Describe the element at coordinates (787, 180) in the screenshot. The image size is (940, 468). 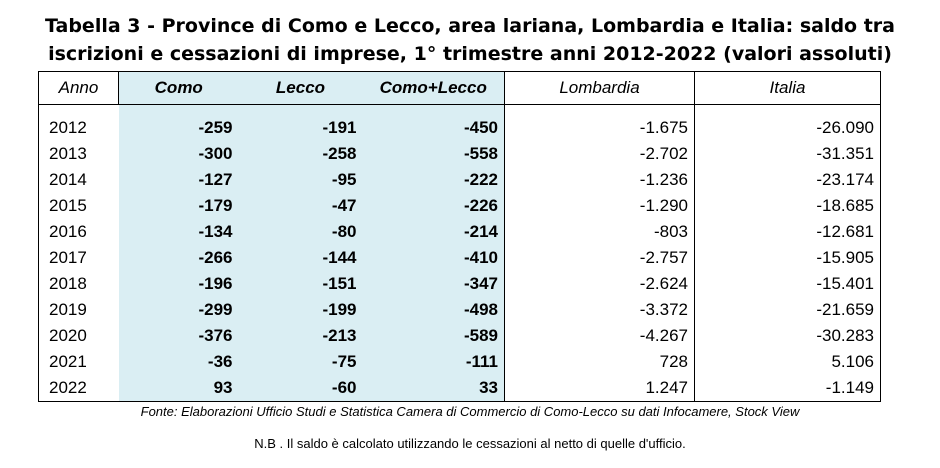
I see `cell-italia: -23.174` at that location.